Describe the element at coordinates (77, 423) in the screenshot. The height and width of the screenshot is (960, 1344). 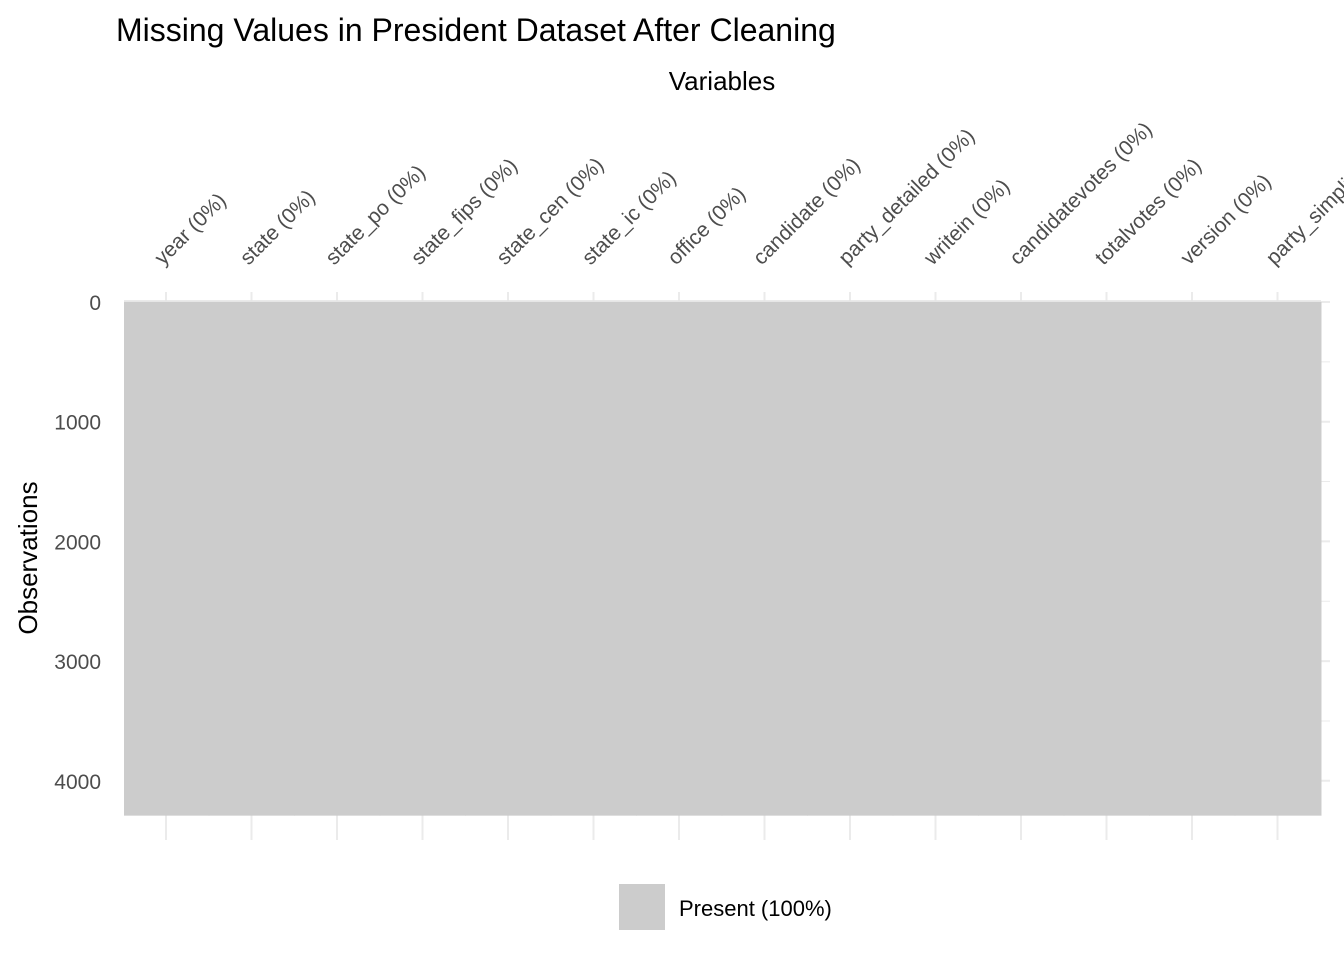
I see `y-tick-label: 1000` at that location.